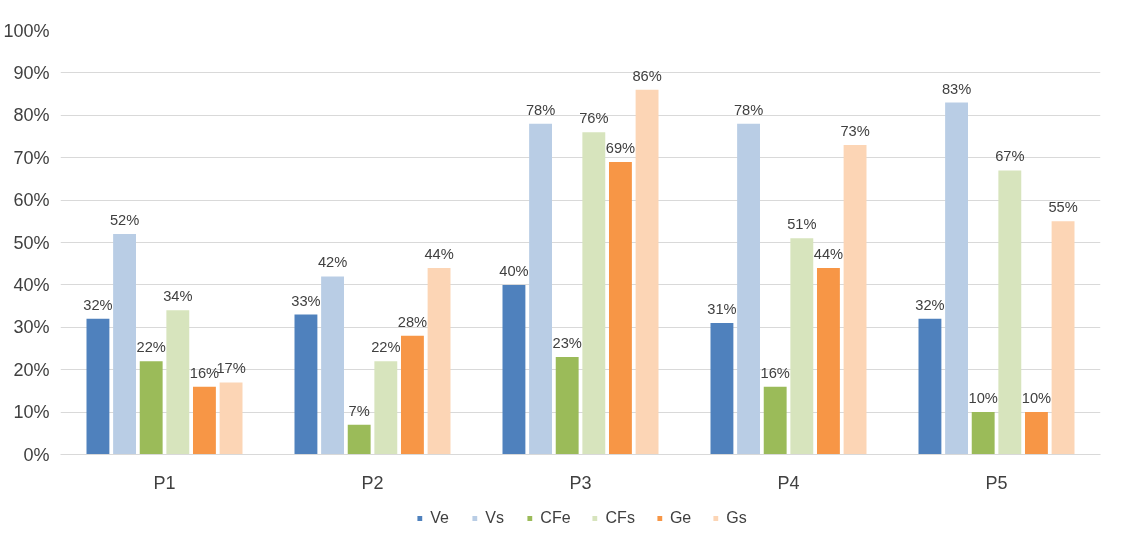  Describe the element at coordinates (647, 75) in the screenshot. I see `data-label: 86%` at that location.